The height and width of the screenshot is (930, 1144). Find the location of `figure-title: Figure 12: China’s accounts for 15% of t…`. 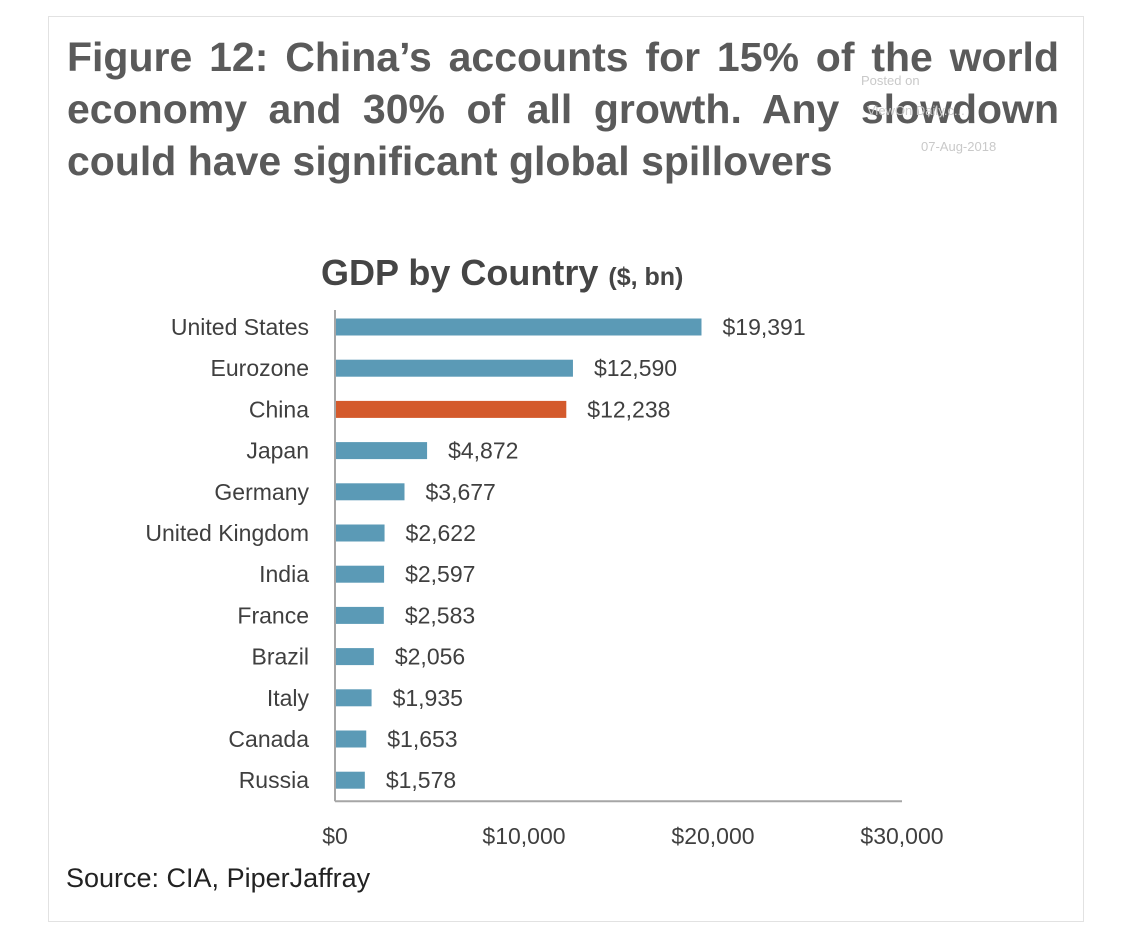

figure-title: Figure 12: China’s accounts for 15% of t… is located at coordinates (563, 109).